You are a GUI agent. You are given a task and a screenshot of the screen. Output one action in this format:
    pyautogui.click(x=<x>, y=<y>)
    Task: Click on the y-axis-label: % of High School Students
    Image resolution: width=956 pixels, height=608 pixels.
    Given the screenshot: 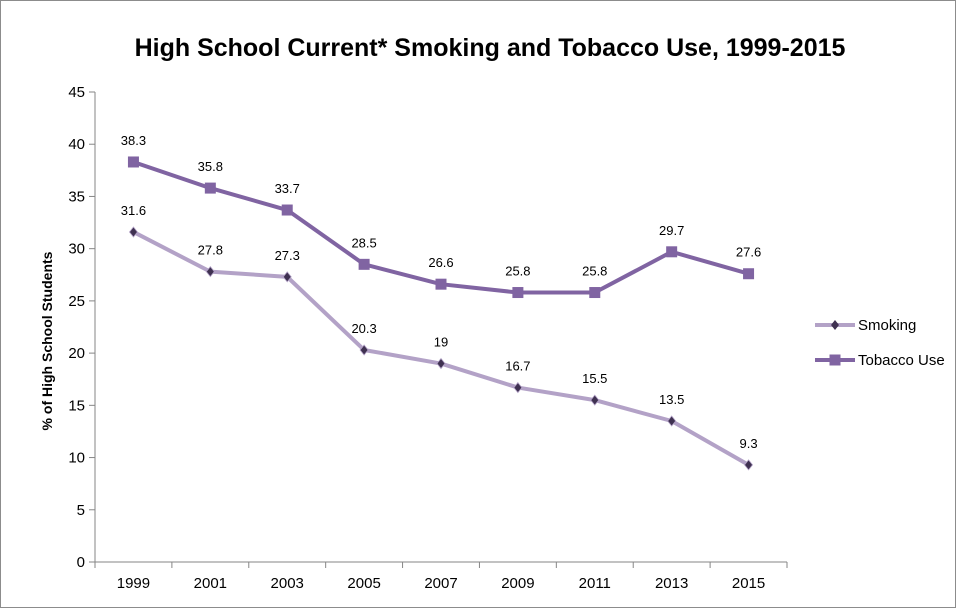 What is the action you would take?
    pyautogui.click(x=47, y=340)
    